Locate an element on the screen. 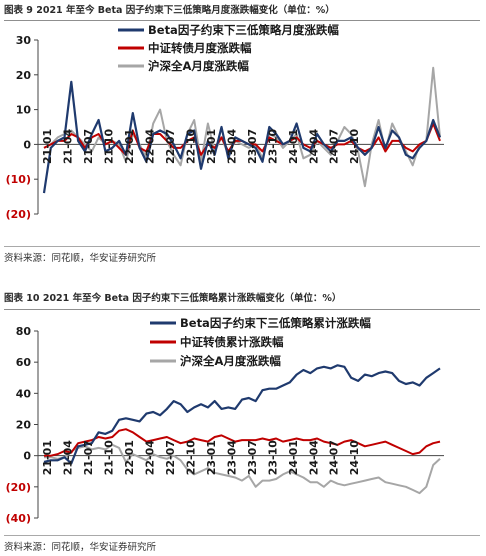 The image size is (486, 556). y-tick-label: 40 is located at coordinates (24, 393).